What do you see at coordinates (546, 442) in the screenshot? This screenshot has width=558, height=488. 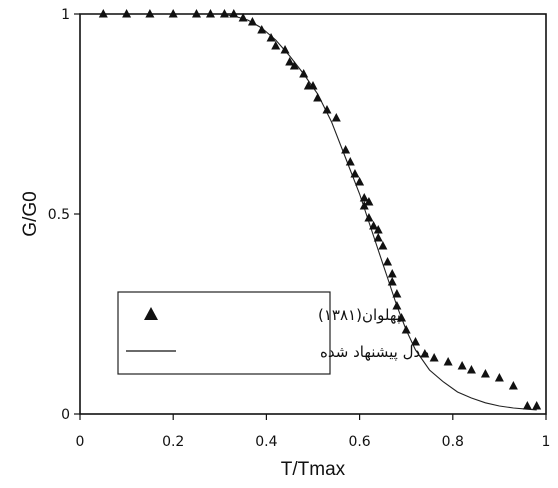 I see `x-tick-label: 1` at bounding box center [546, 442].